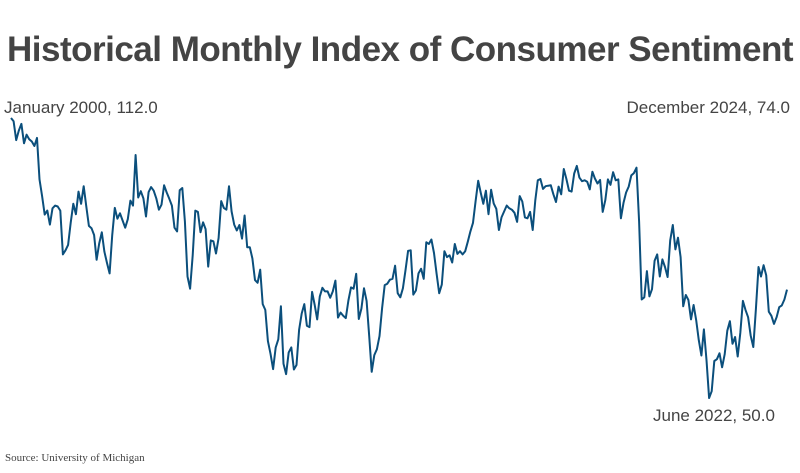 The height and width of the screenshot is (473, 800). What do you see at coordinates (81, 107) in the screenshot?
I see `start-annotation: January 2000, 112.0` at bounding box center [81, 107].